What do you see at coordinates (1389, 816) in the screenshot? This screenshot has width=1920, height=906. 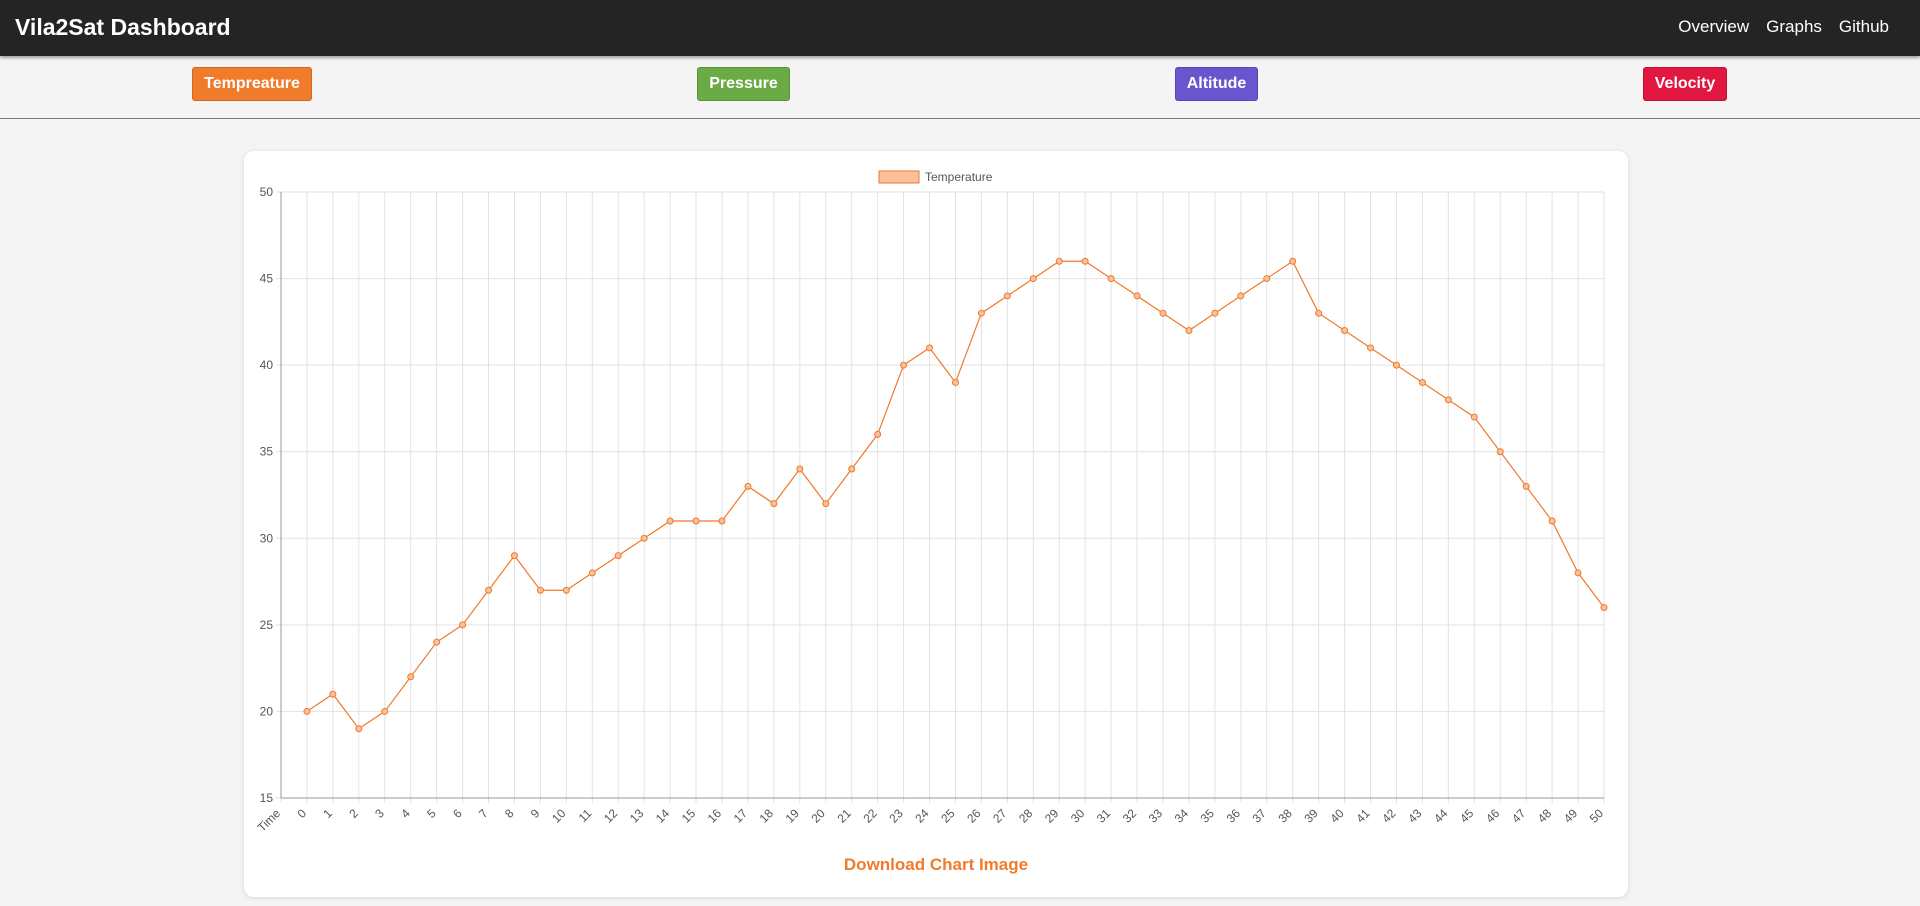 I see `x-tick-label: 42` at bounding box center [1389, 816].